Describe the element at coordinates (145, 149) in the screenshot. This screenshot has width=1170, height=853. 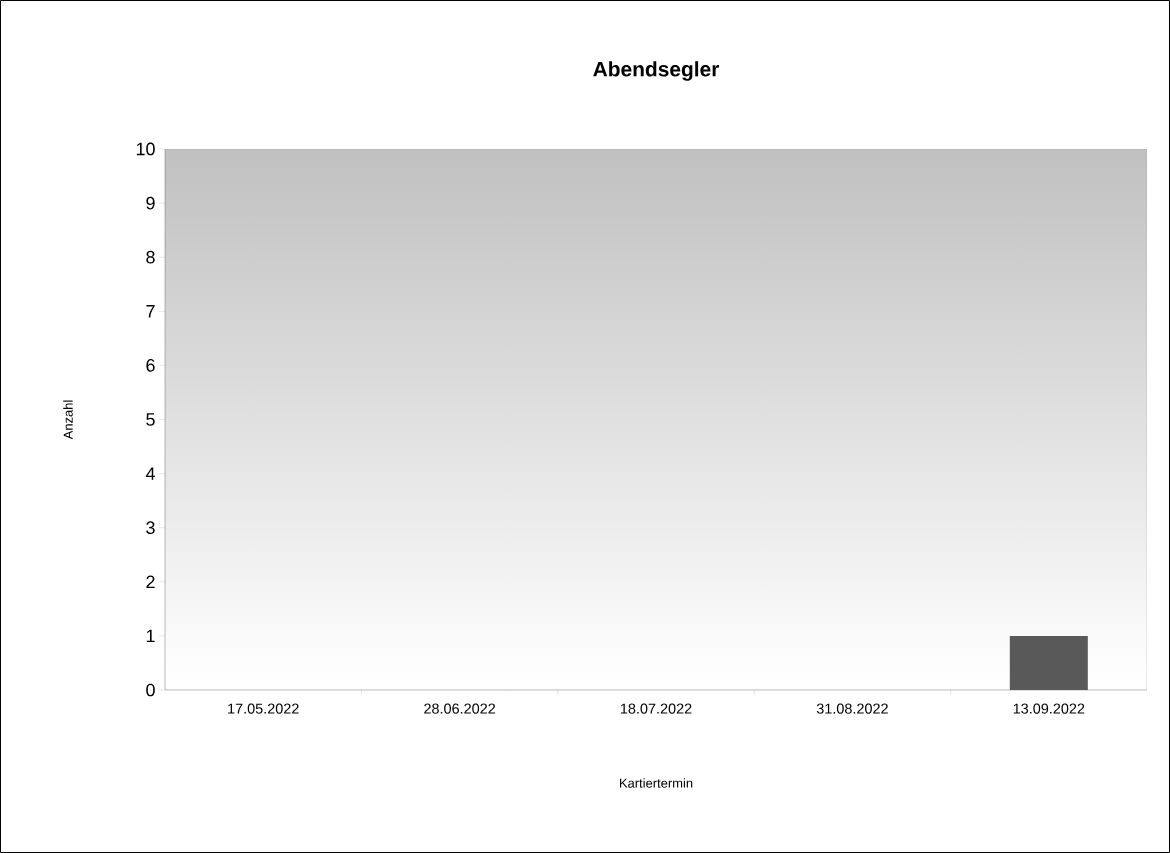
I see `y-tick-label: 10` at that location.